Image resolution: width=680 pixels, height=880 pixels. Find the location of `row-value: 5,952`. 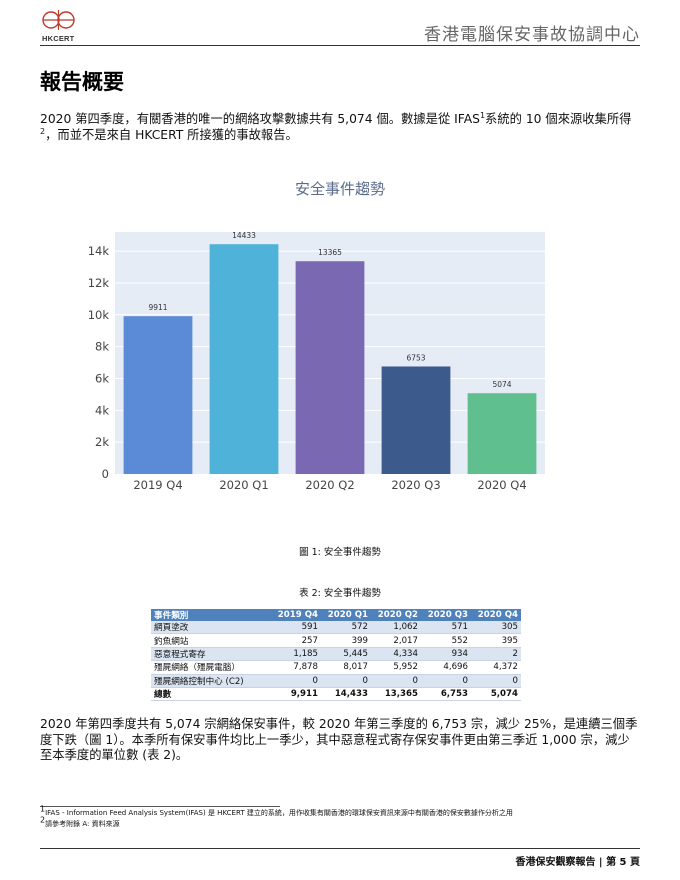

row-value: 5,952 is located at coordinates (396, 667).